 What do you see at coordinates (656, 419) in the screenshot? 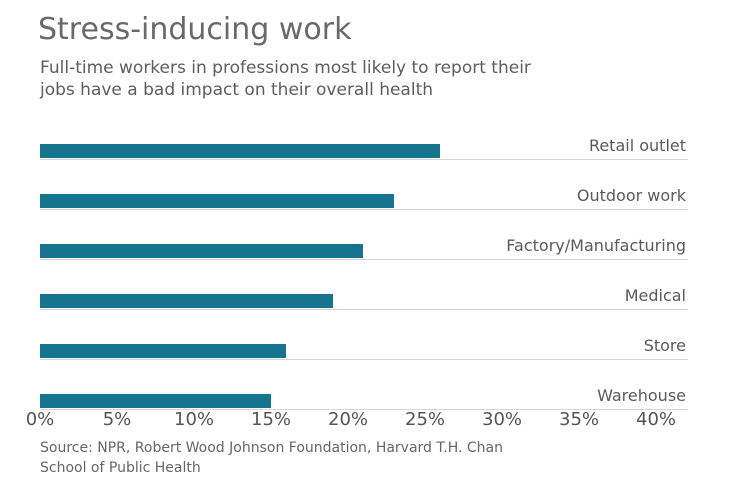
I see `x-tick-label: 40%` at bounding box center [656, 419].